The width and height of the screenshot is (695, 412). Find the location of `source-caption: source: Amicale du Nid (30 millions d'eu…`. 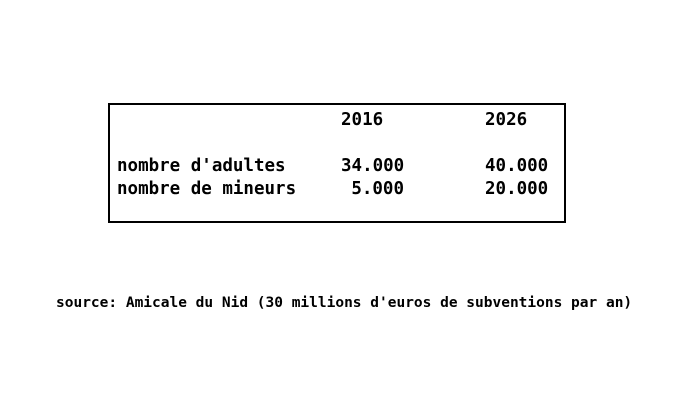

source-caption: source: Amicale du Nid (30 millions d'eu… is located at coordinates (344, 303).